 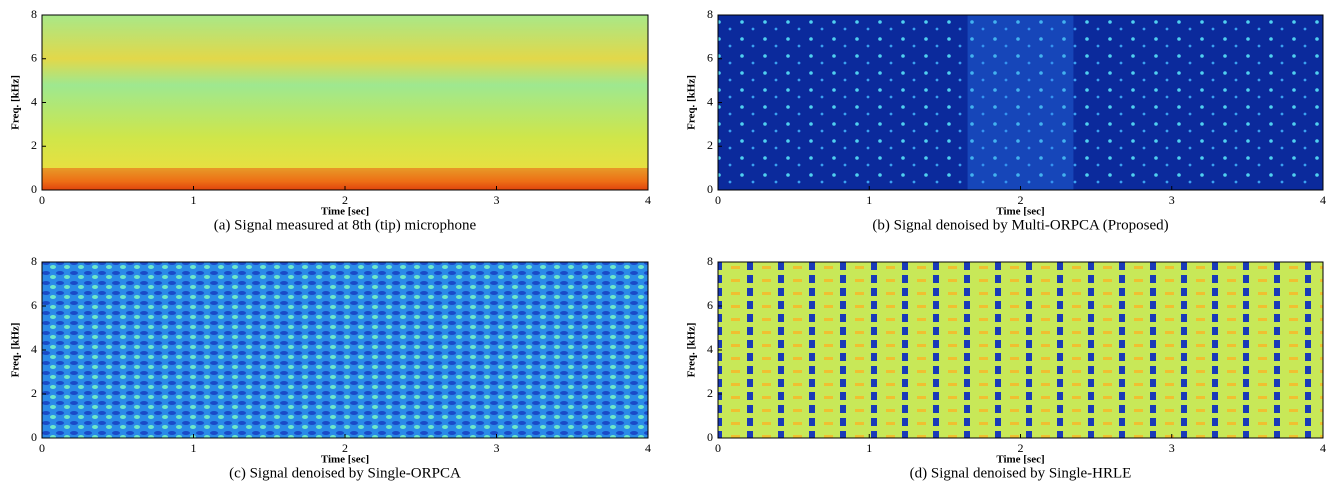 I want to click on spectrogram-burst, so click(x=1020, y=102).